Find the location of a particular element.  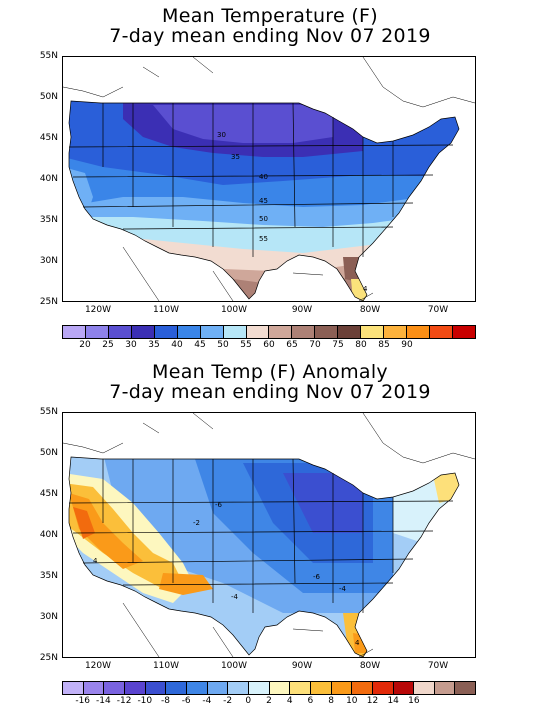

map2-colorbar-label: -10 is located at coordinates (145, 701).